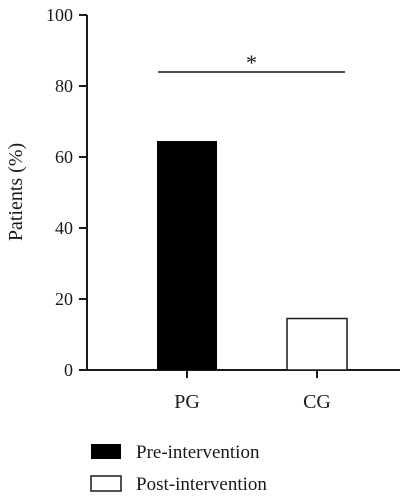 This screenshot has height=500, width=416. Describe the element at coordinates (59, 15) in the screenshot. I see `y-tick-label: 100` at that location.